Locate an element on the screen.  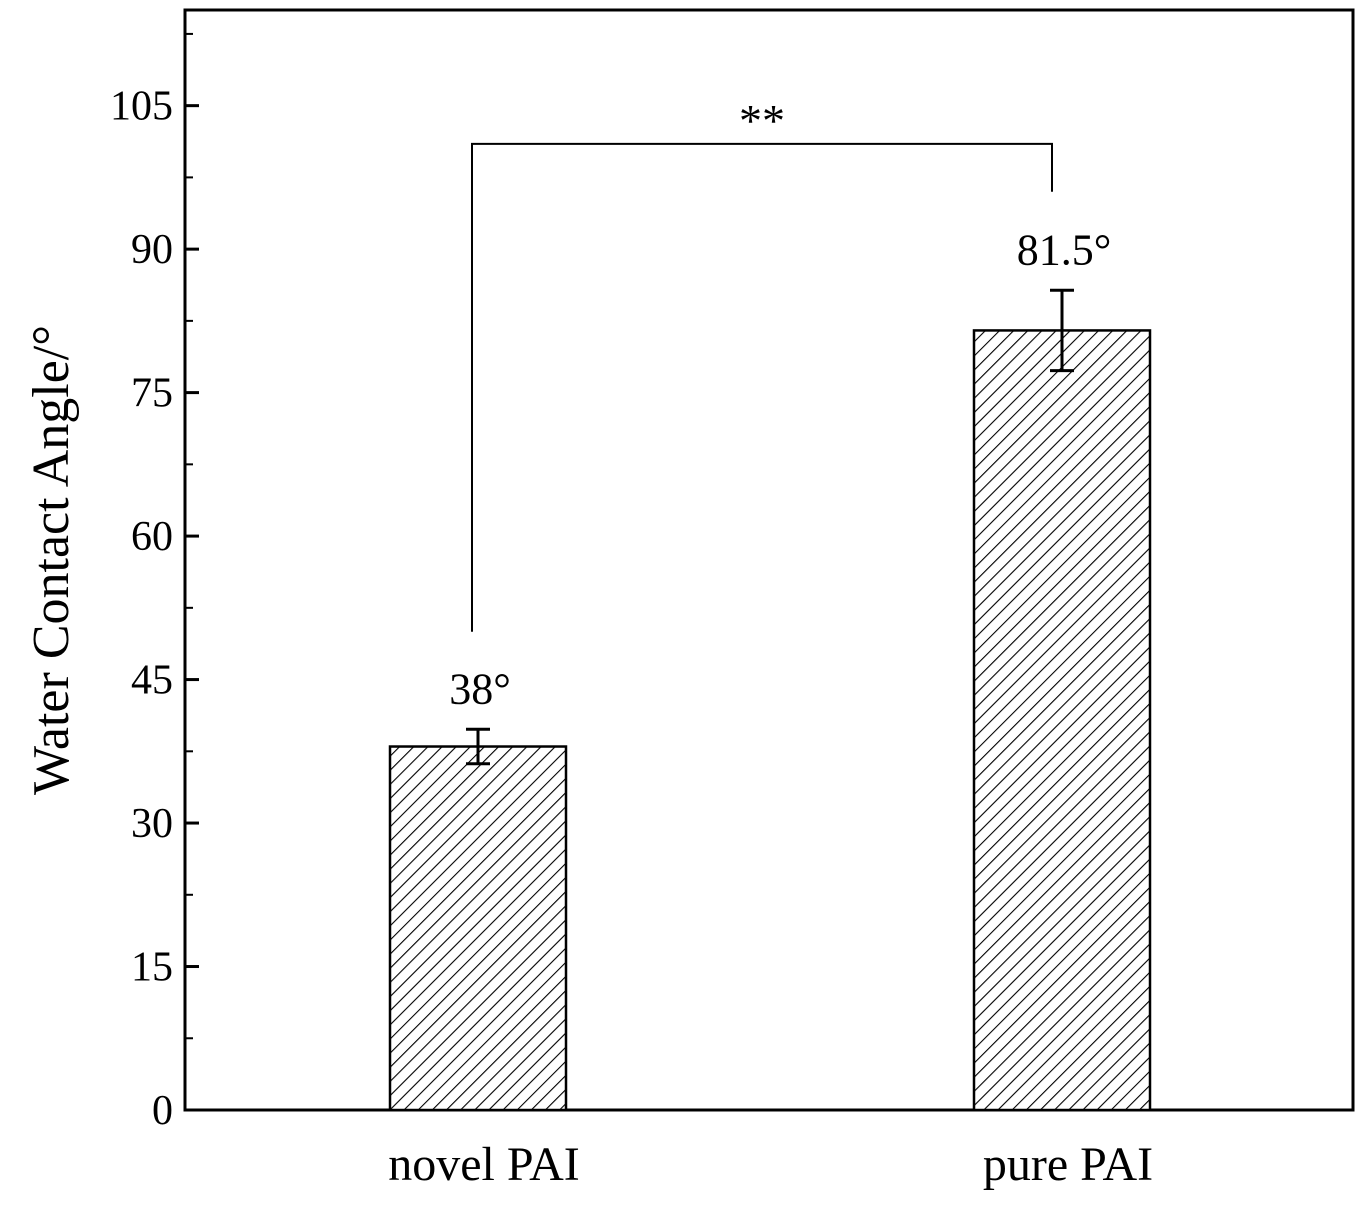
y-tick-label: 45 is located at coordinates (152, 681).